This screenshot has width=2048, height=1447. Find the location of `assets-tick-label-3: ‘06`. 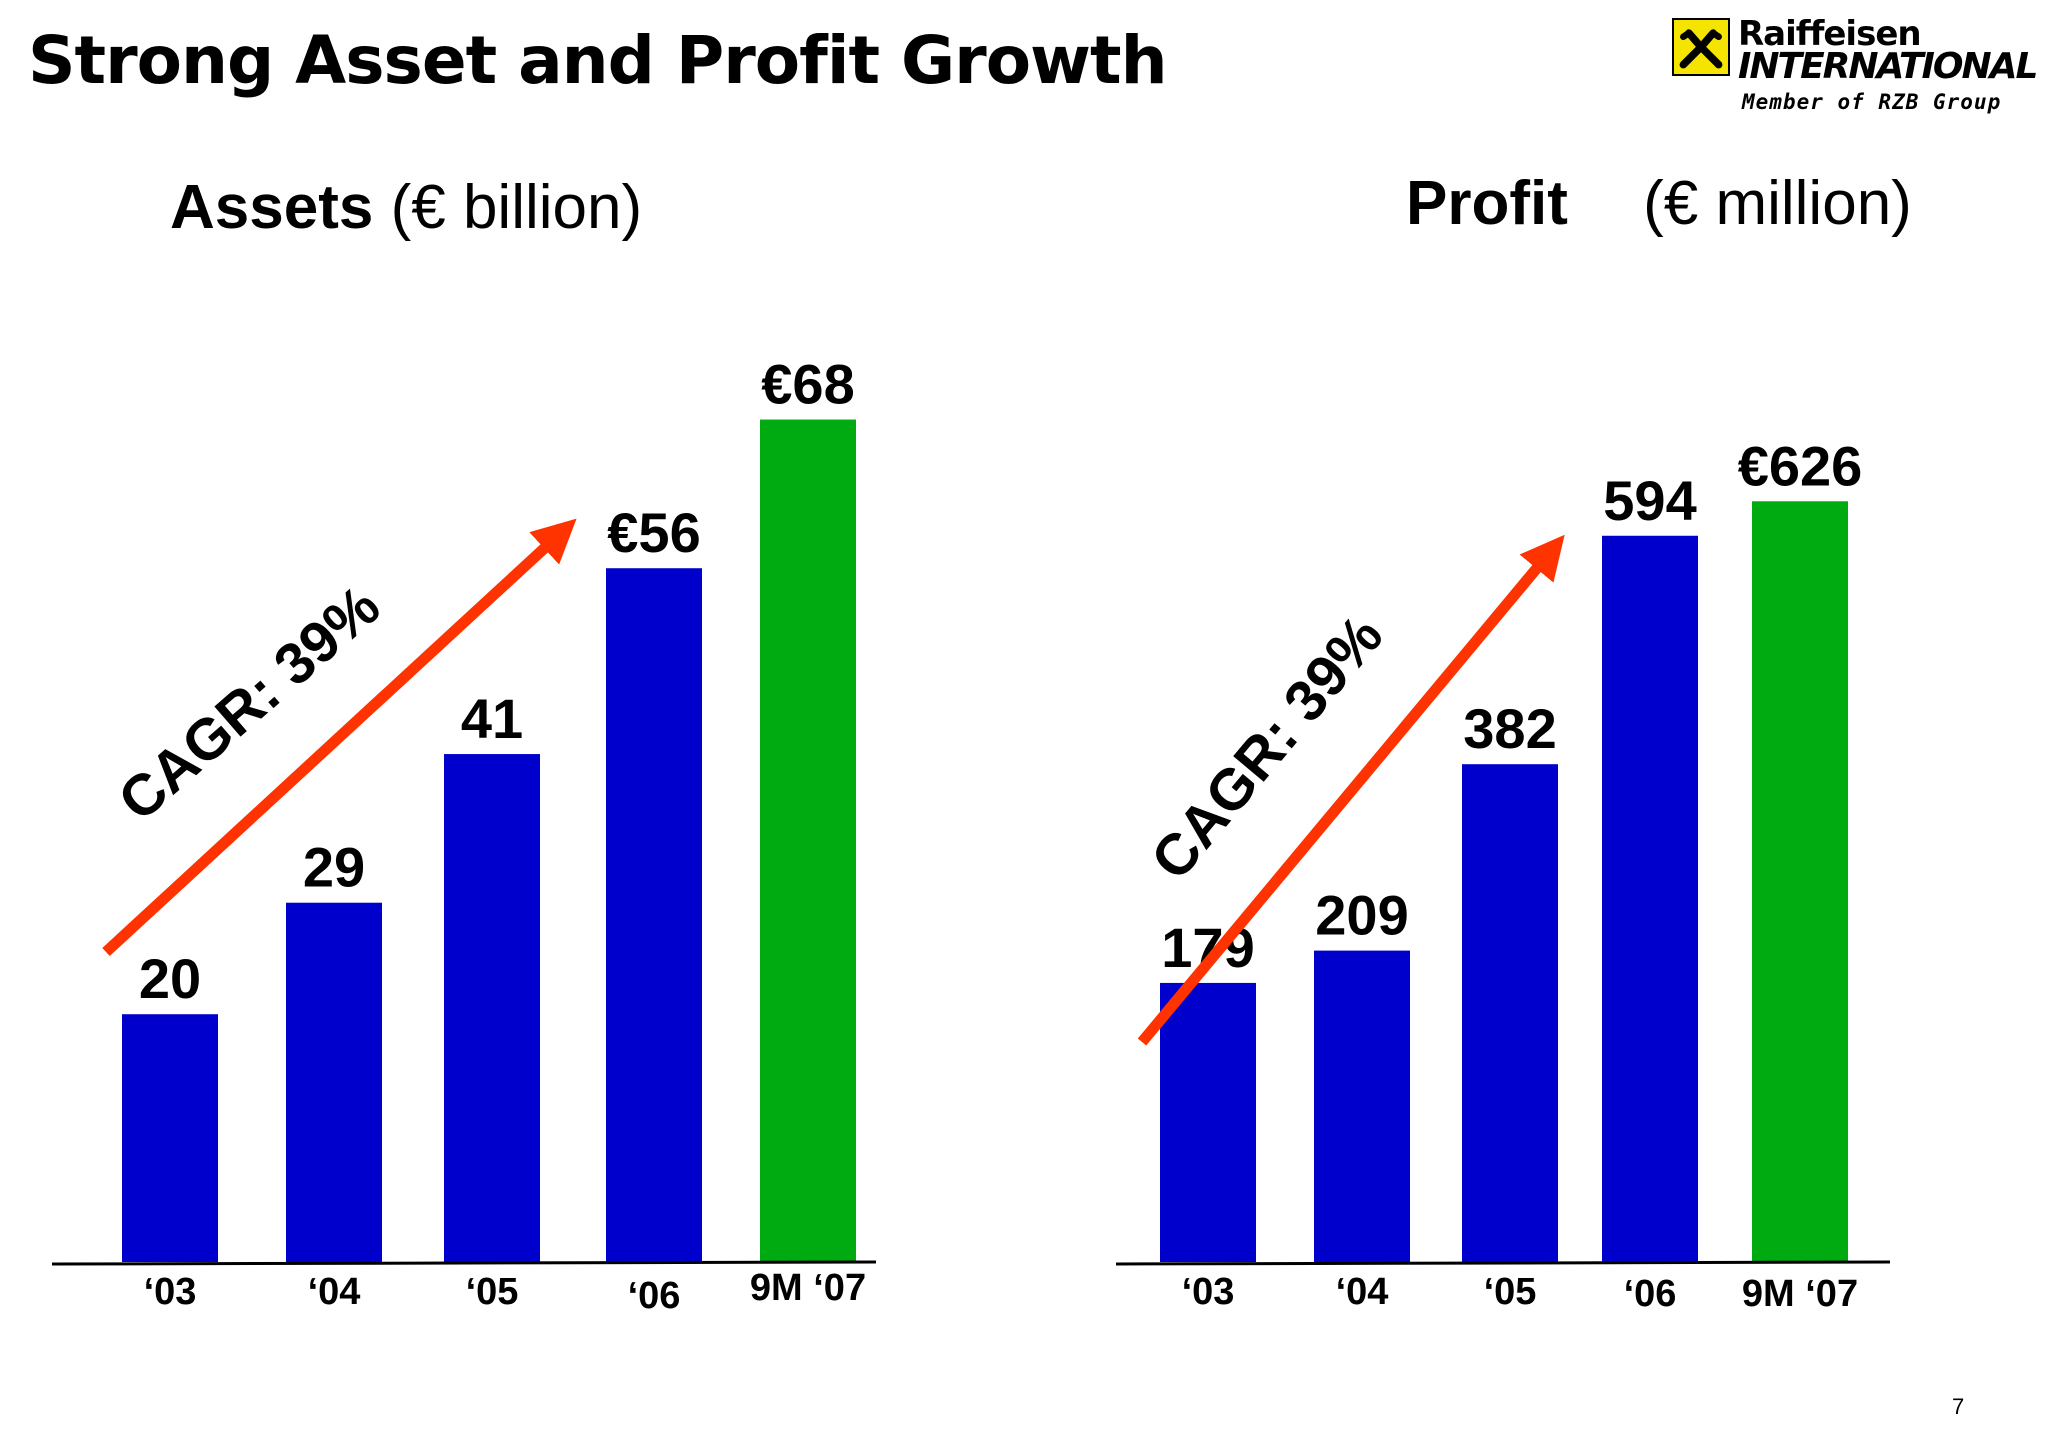

assets-tick-label-3: ‘06 is located at coordinates (654, 1296).